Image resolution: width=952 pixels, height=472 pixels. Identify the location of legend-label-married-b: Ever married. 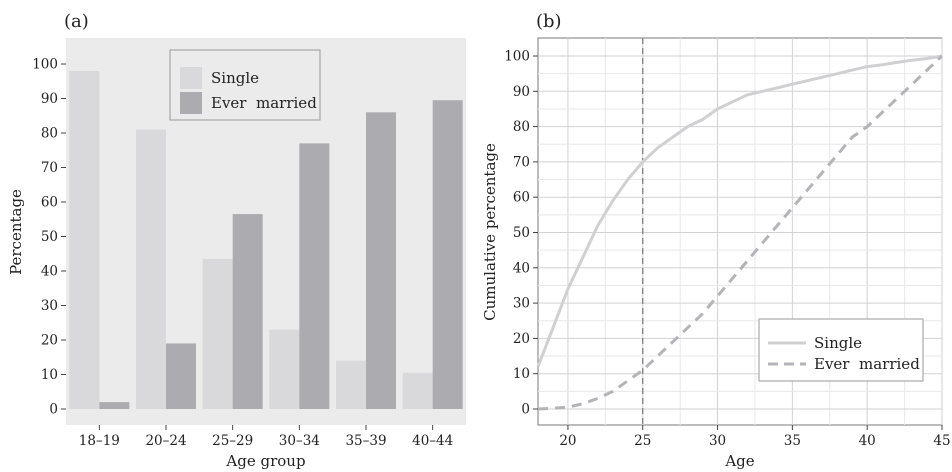
(867, 364).